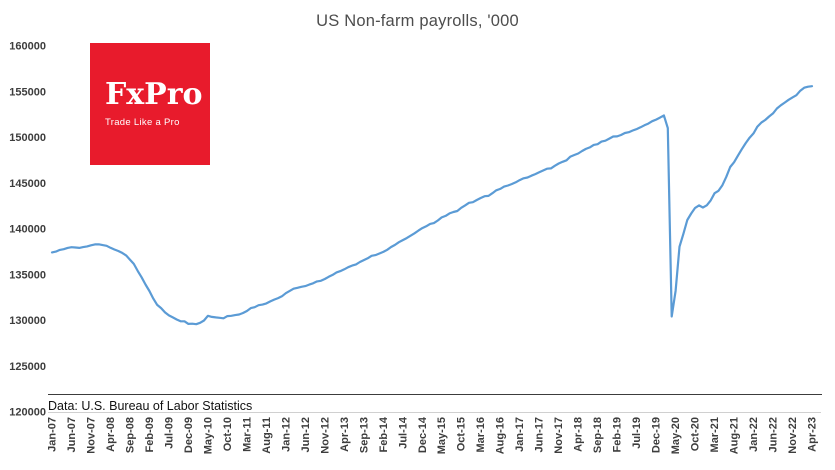 The image size is (835, 470). What do you see at coordinates (417, 21) in the screenshot?
I see `chart-title: US Non-farm payrolls, '000` at bounding box center [417, 21].